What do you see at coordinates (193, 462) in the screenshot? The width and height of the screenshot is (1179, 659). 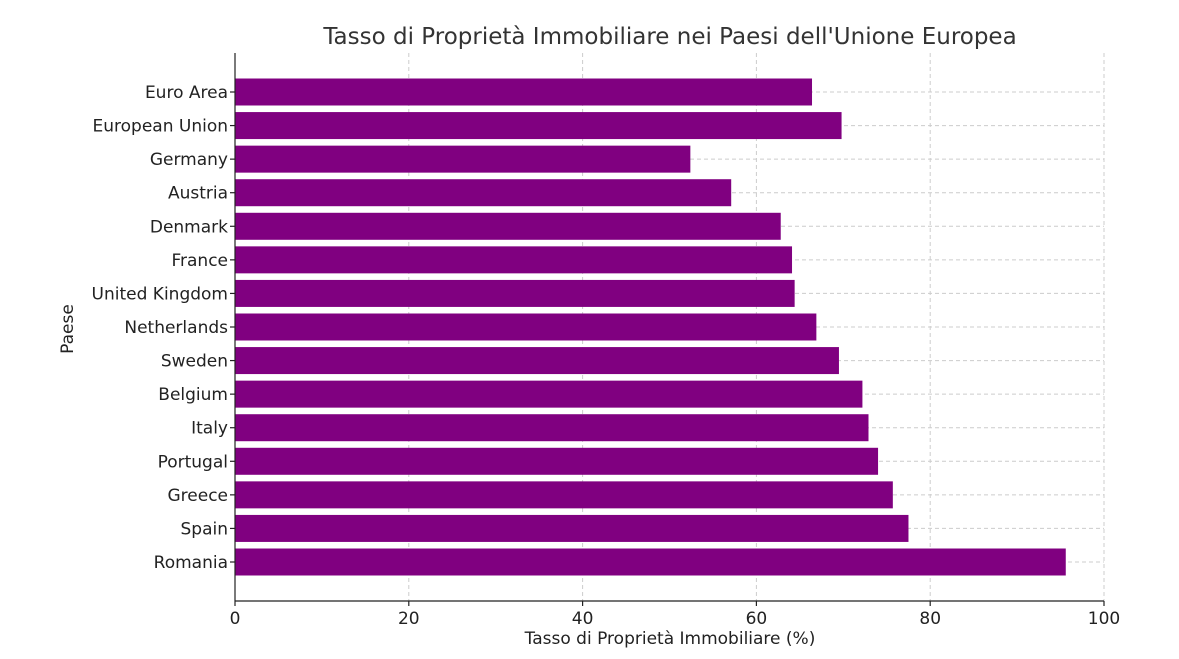 I see `category-label: Portugal` at bounding box center [193, 462].